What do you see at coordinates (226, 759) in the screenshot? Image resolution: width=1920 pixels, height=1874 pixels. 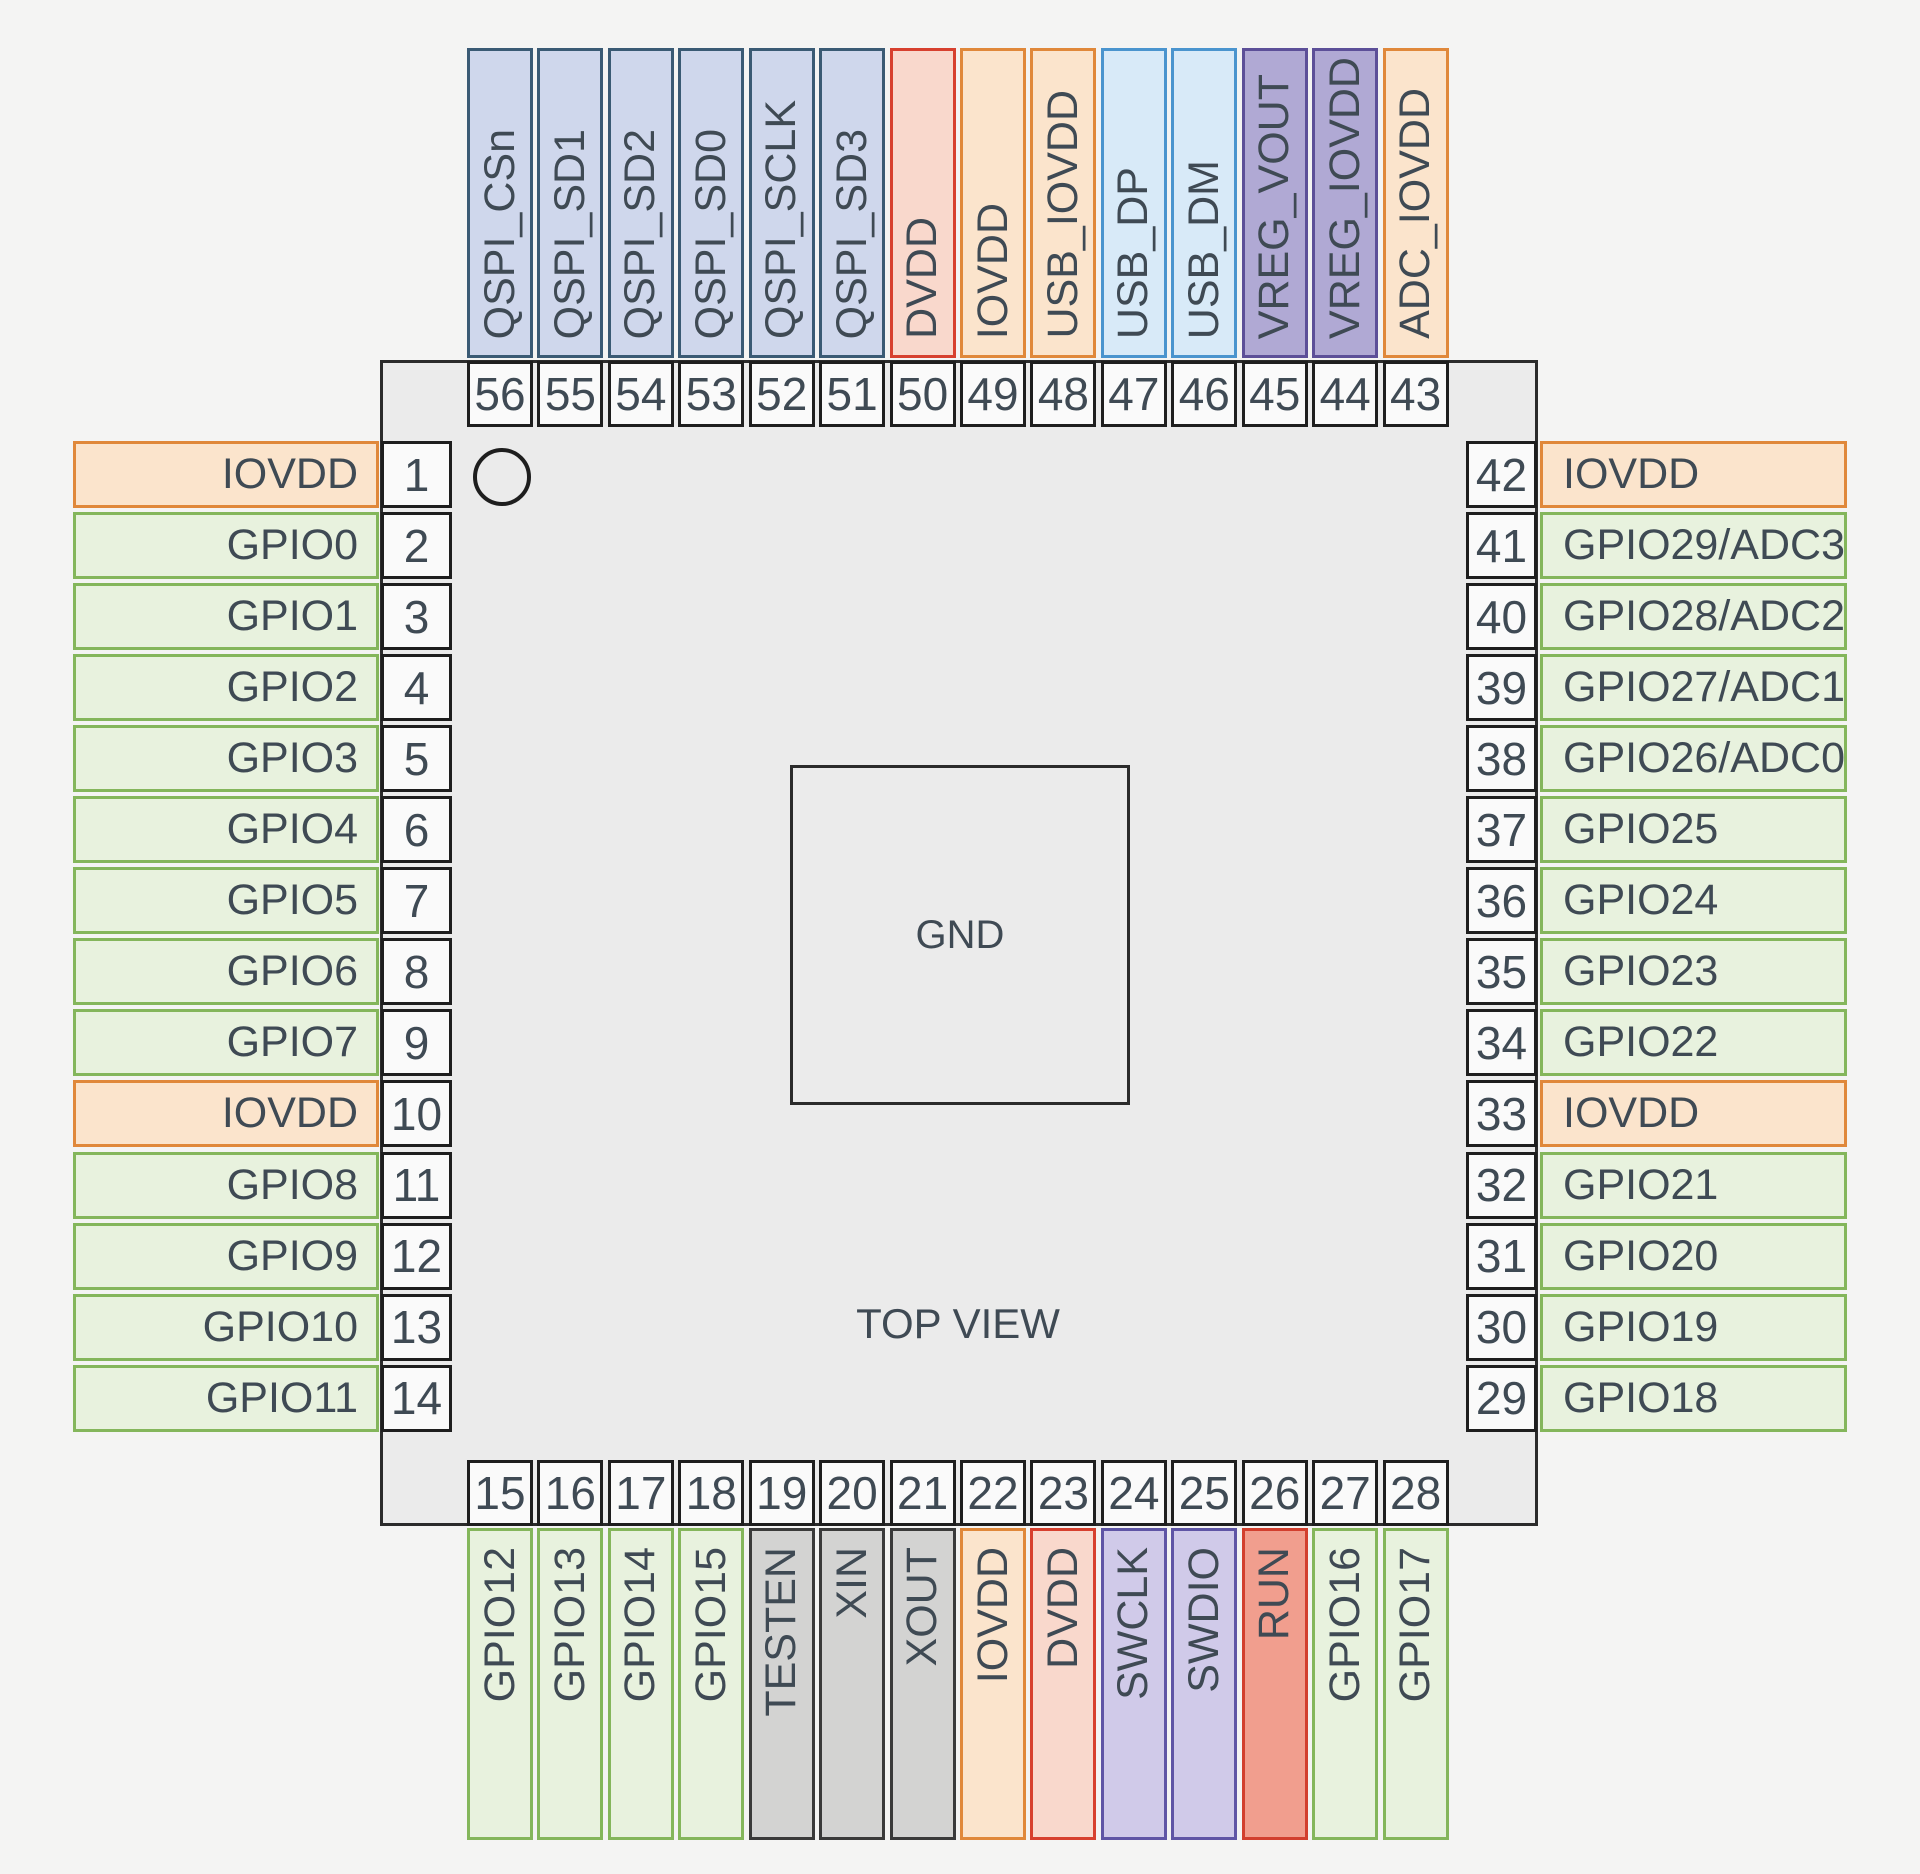 I see `pin-label-5: GPIO3` at bounding box center [226, 759].